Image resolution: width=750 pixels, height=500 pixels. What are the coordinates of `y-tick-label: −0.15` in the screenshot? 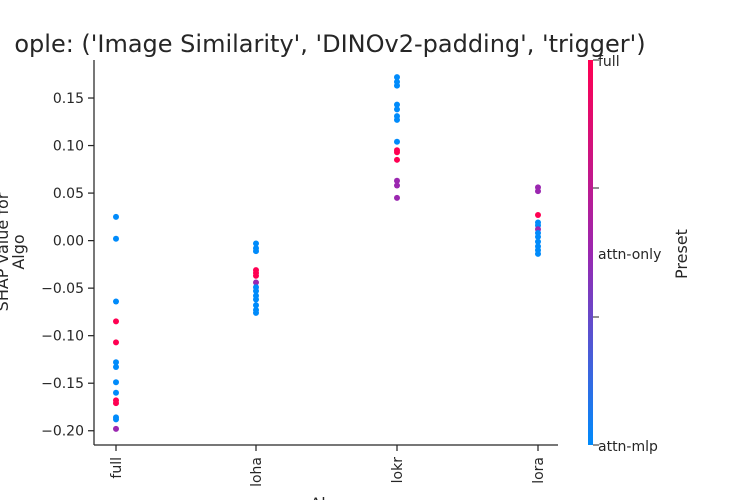 It's located at (62, 384).